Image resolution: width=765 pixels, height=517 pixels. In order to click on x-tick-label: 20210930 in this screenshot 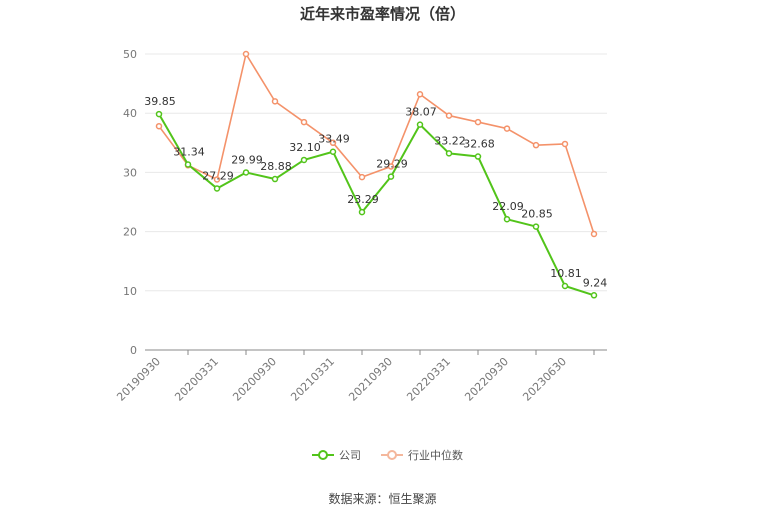, I will do `click(370, 379)`.